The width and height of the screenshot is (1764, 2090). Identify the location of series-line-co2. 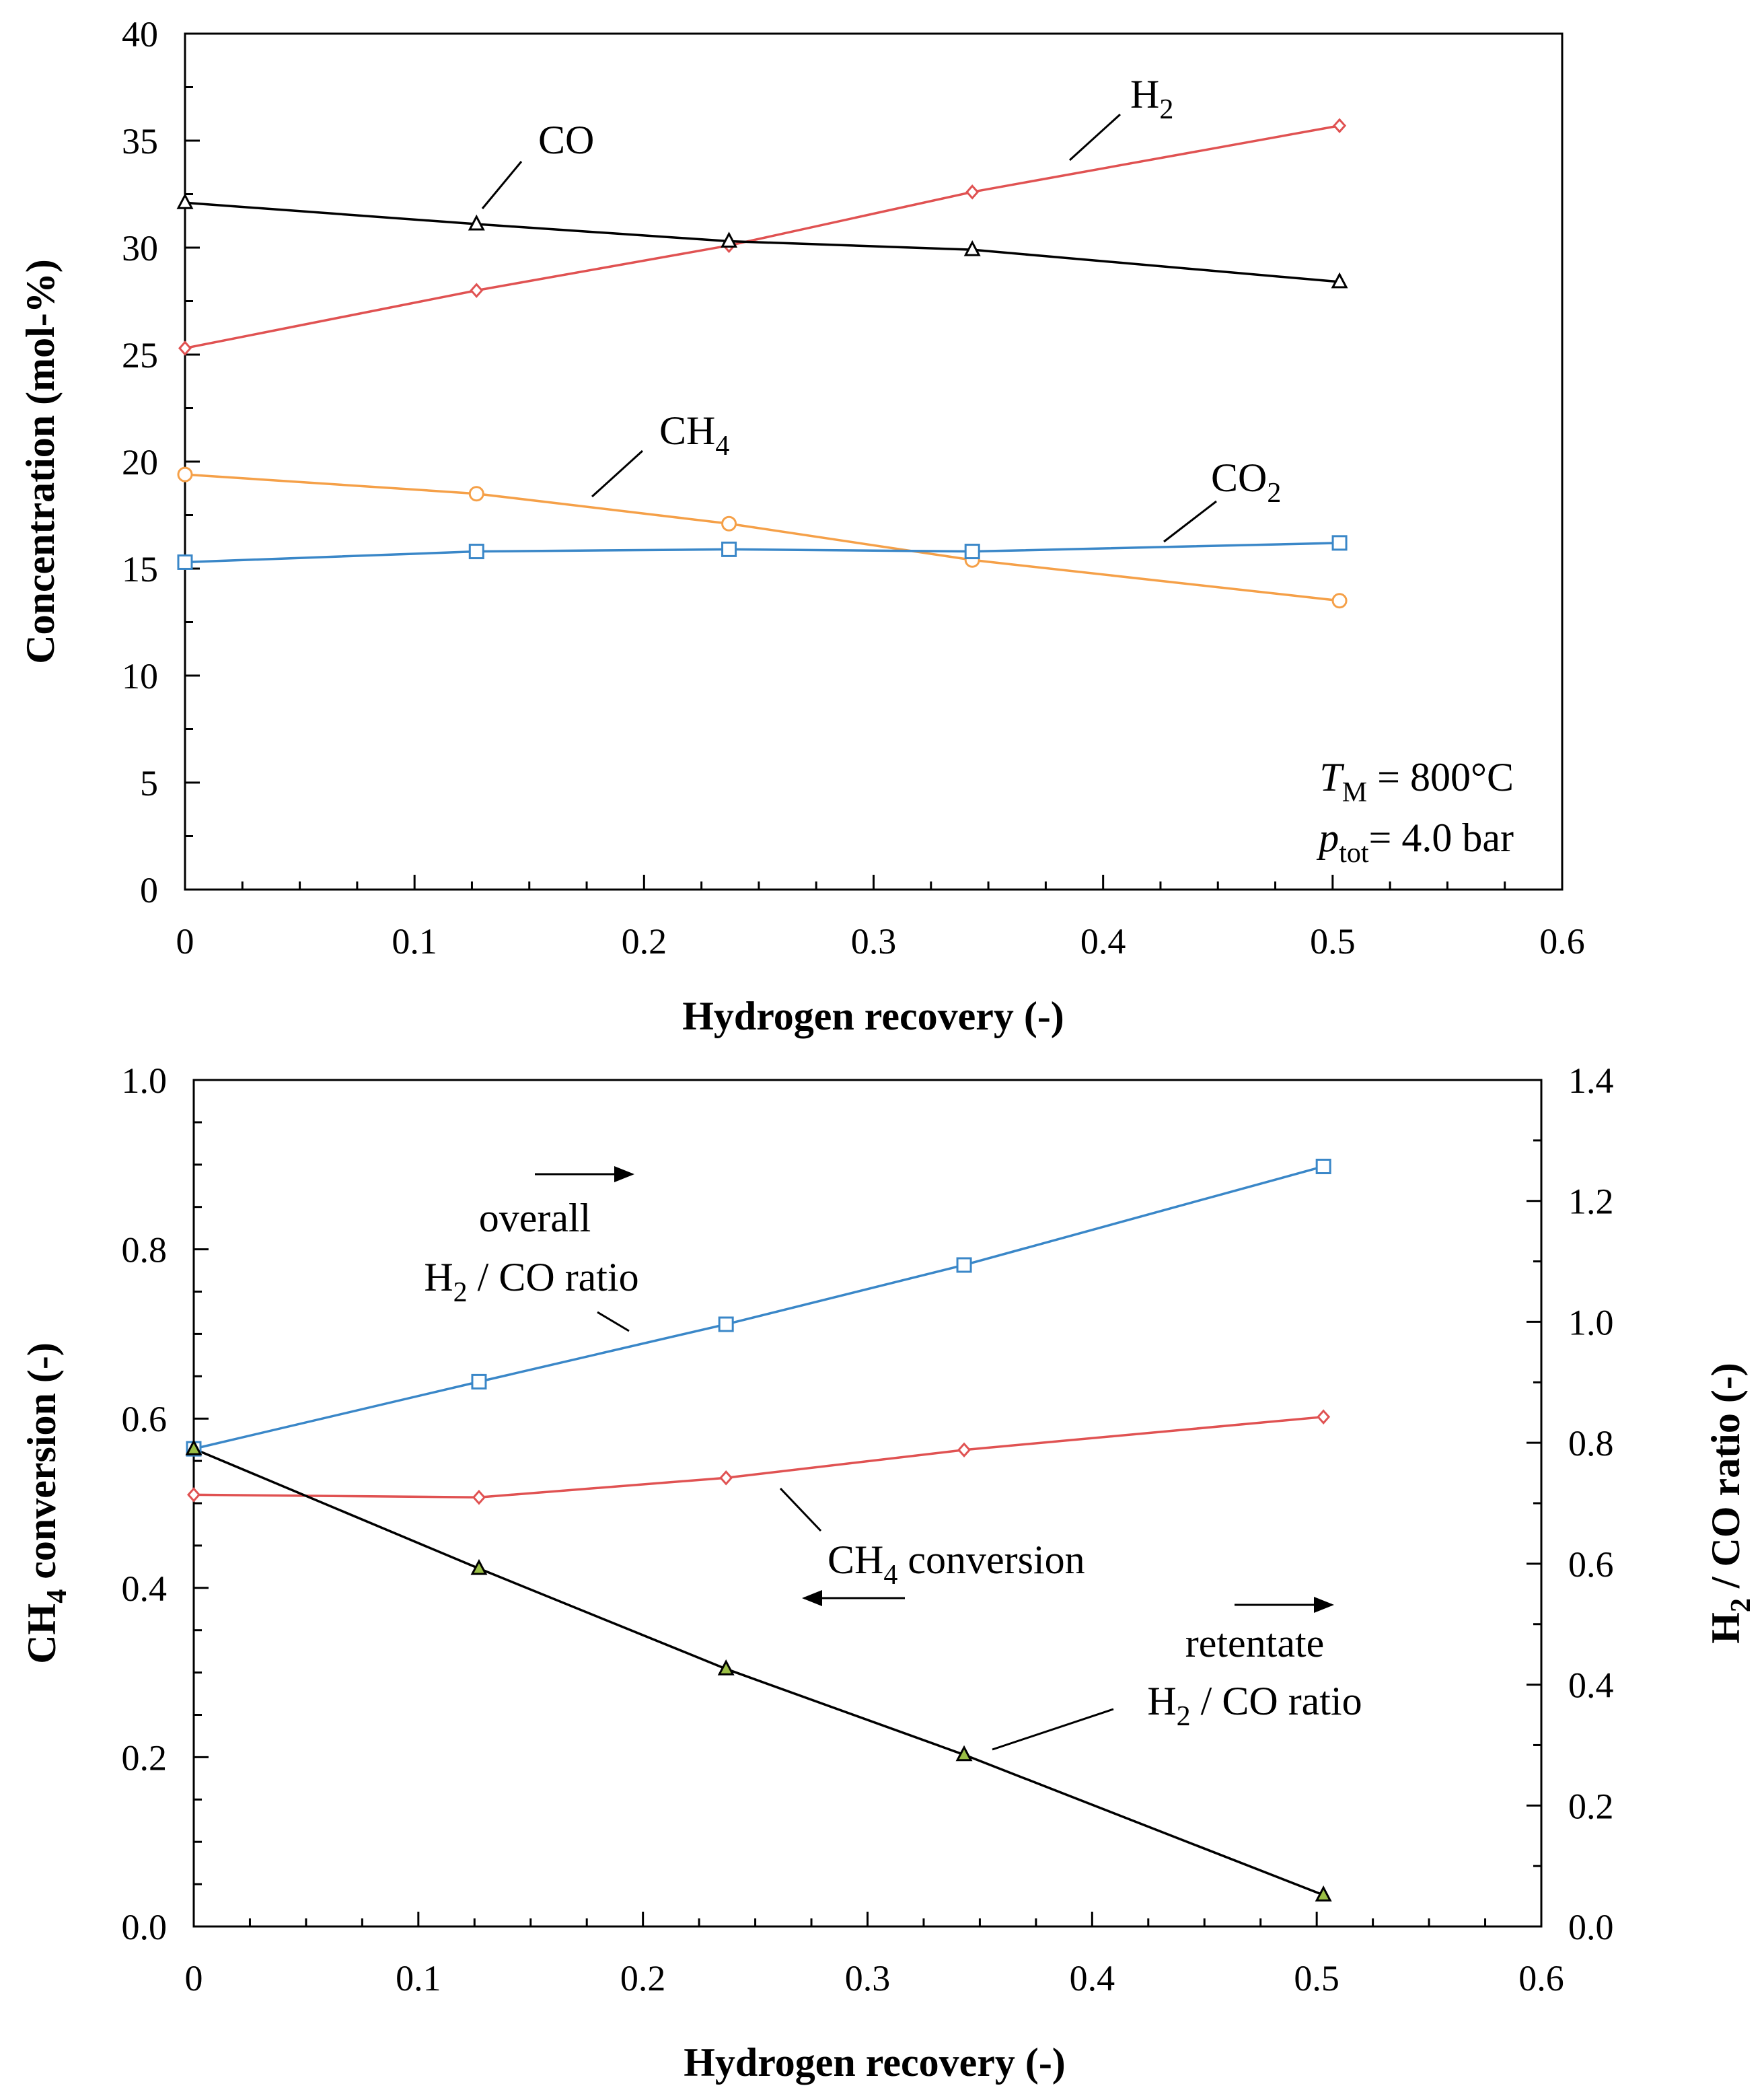
(762, 553).